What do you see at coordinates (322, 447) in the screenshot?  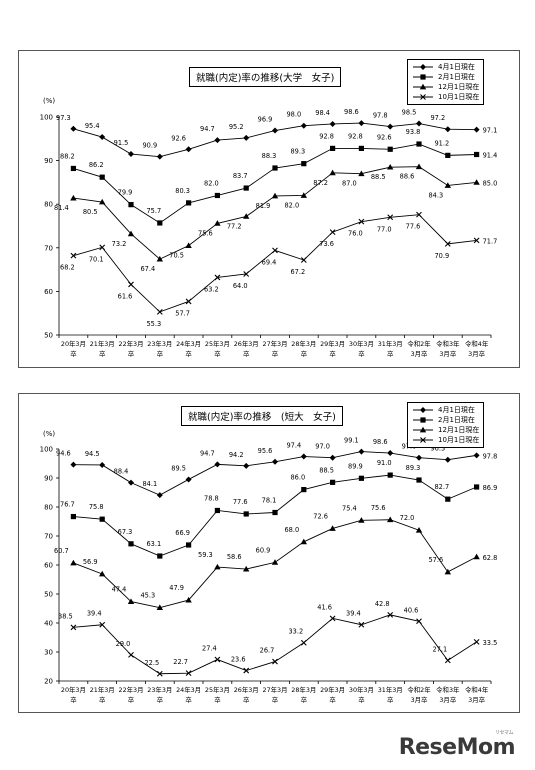 I see `data-label: 97.0` at bounding box center [322, 447].